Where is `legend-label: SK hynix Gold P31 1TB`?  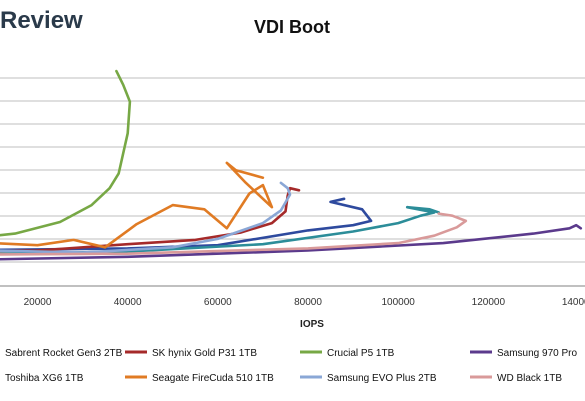 legend-label: SK hynix Gold P31 1TB is located at coordinates (204, 353).